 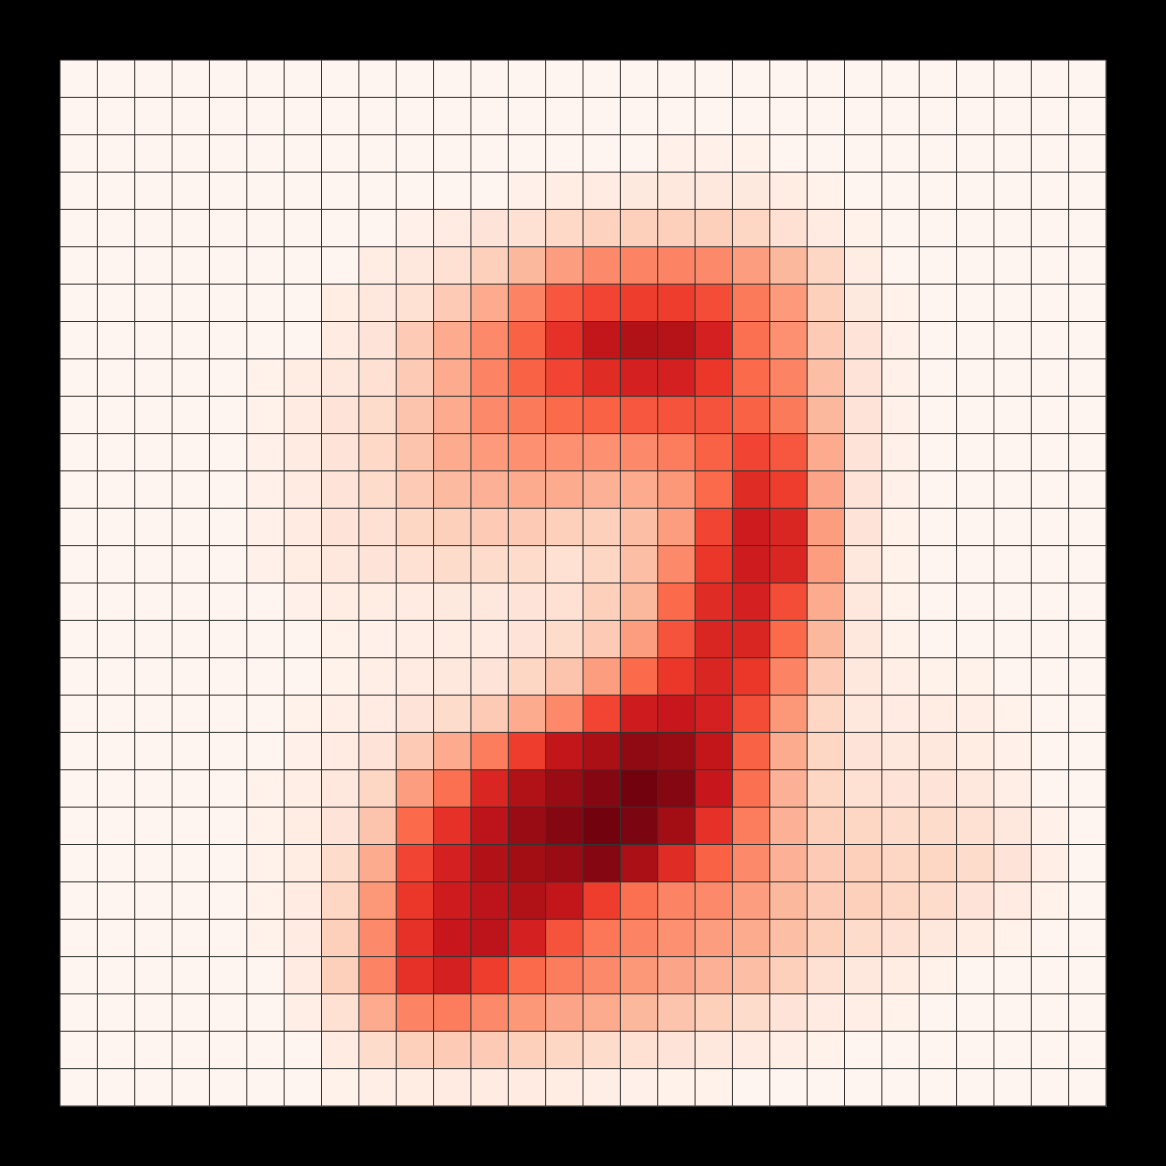 I want to click on heatmap-cell-r9-c24, so click(x=975, y=415).